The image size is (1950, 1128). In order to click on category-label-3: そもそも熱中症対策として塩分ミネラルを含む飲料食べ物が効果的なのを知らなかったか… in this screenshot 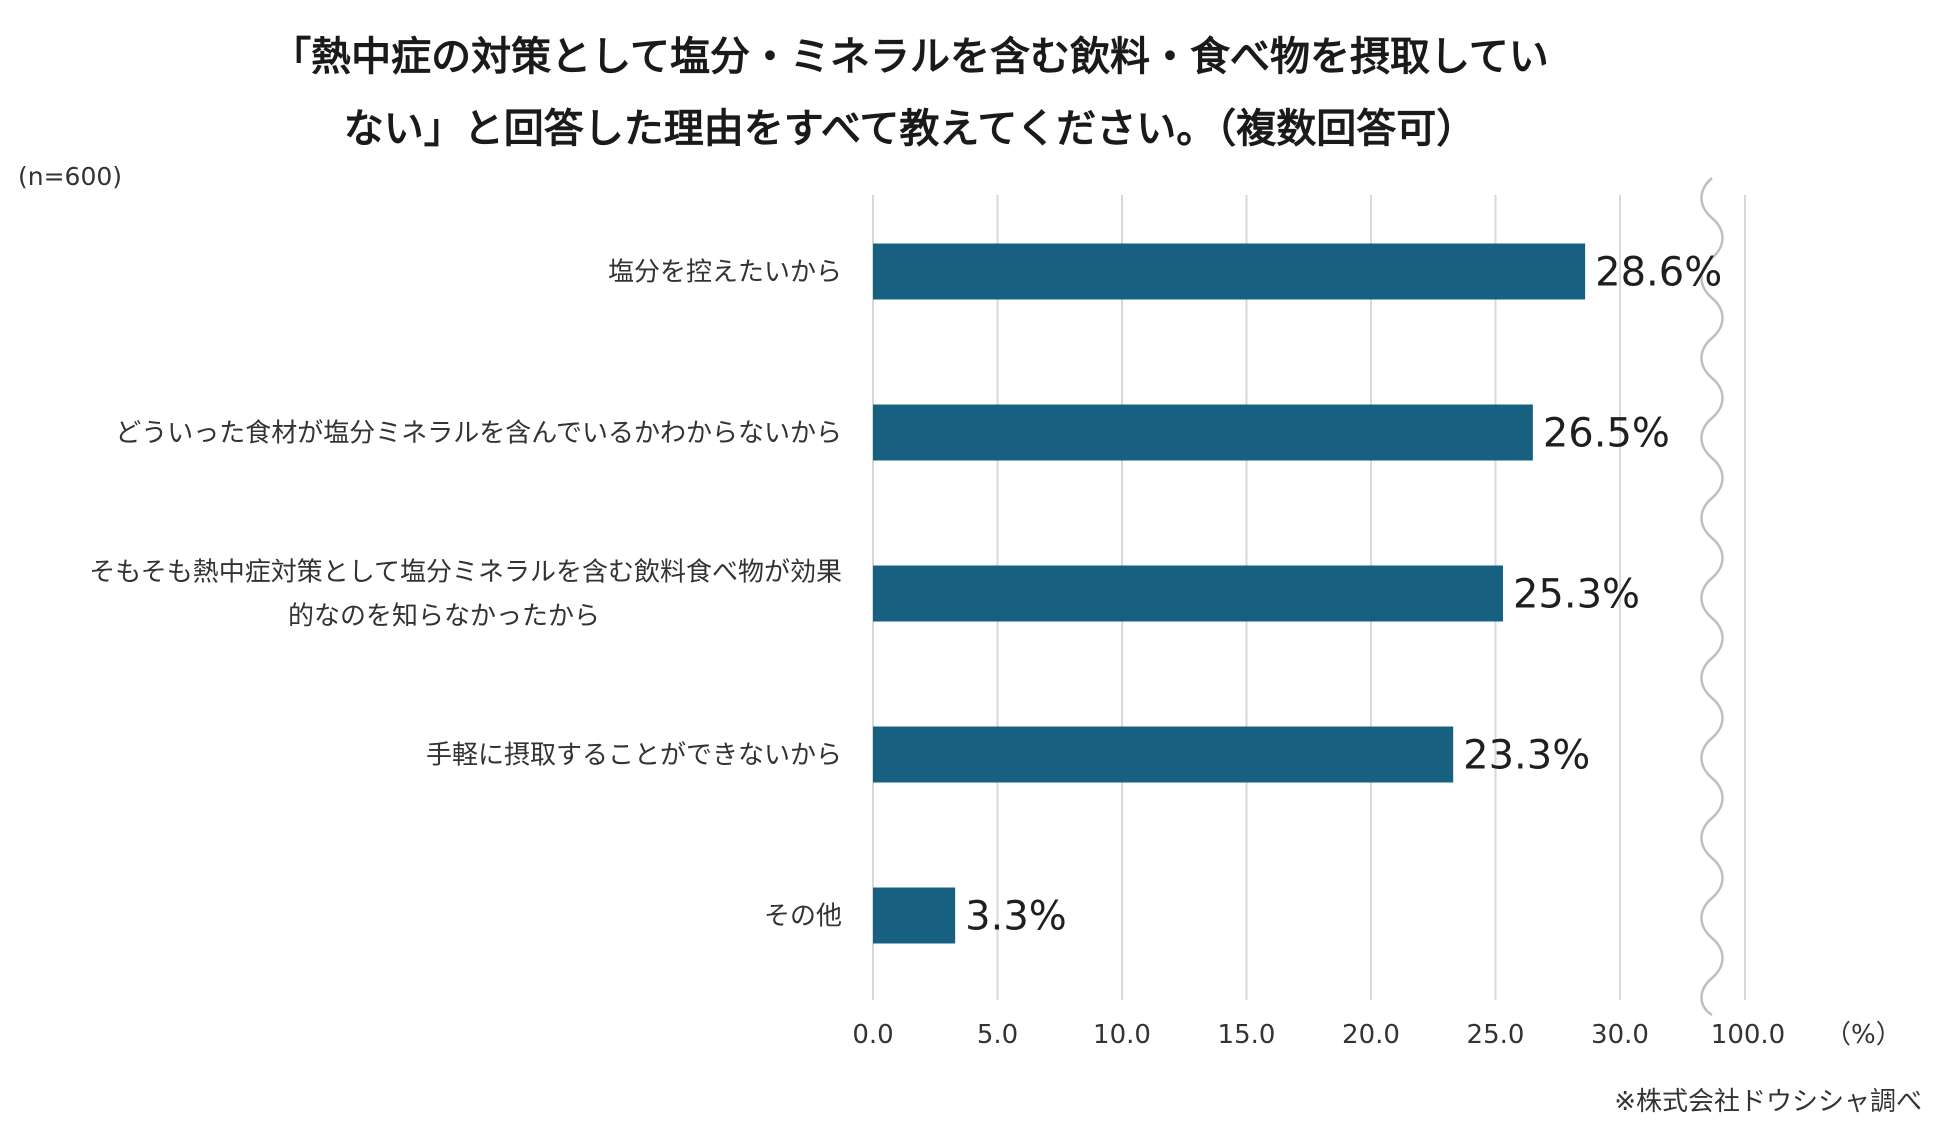, I will do `click(465, 595)`.